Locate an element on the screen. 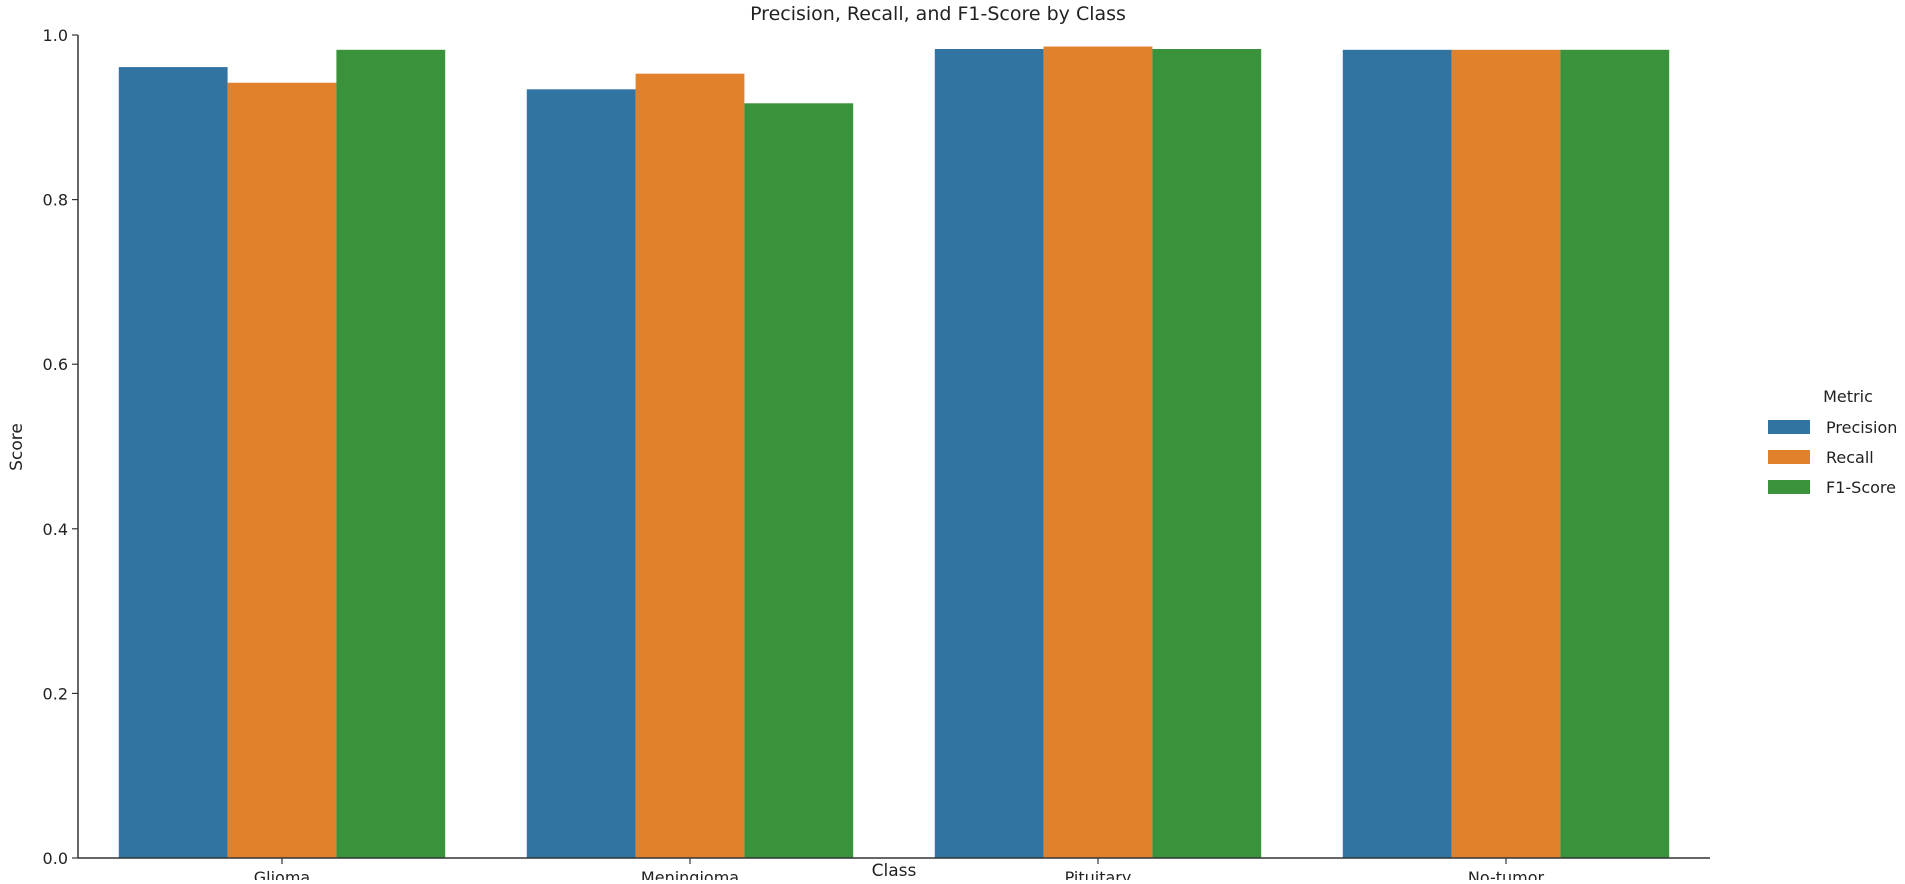 The image size is (1905, 884). y-tick-label: 0.0 is located at coordinates (55, 858).